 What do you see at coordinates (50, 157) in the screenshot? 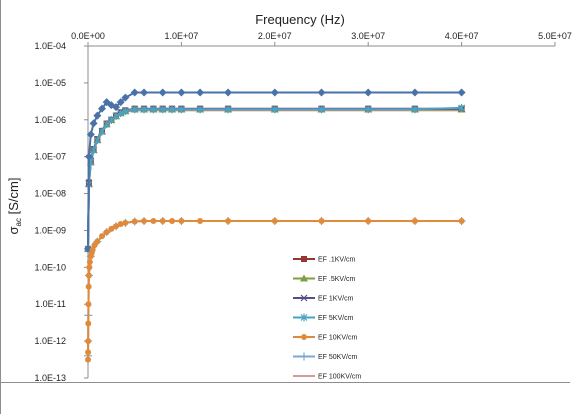
I see `y-tick-label: 1.0E-07` at bounding box center [50, 157].